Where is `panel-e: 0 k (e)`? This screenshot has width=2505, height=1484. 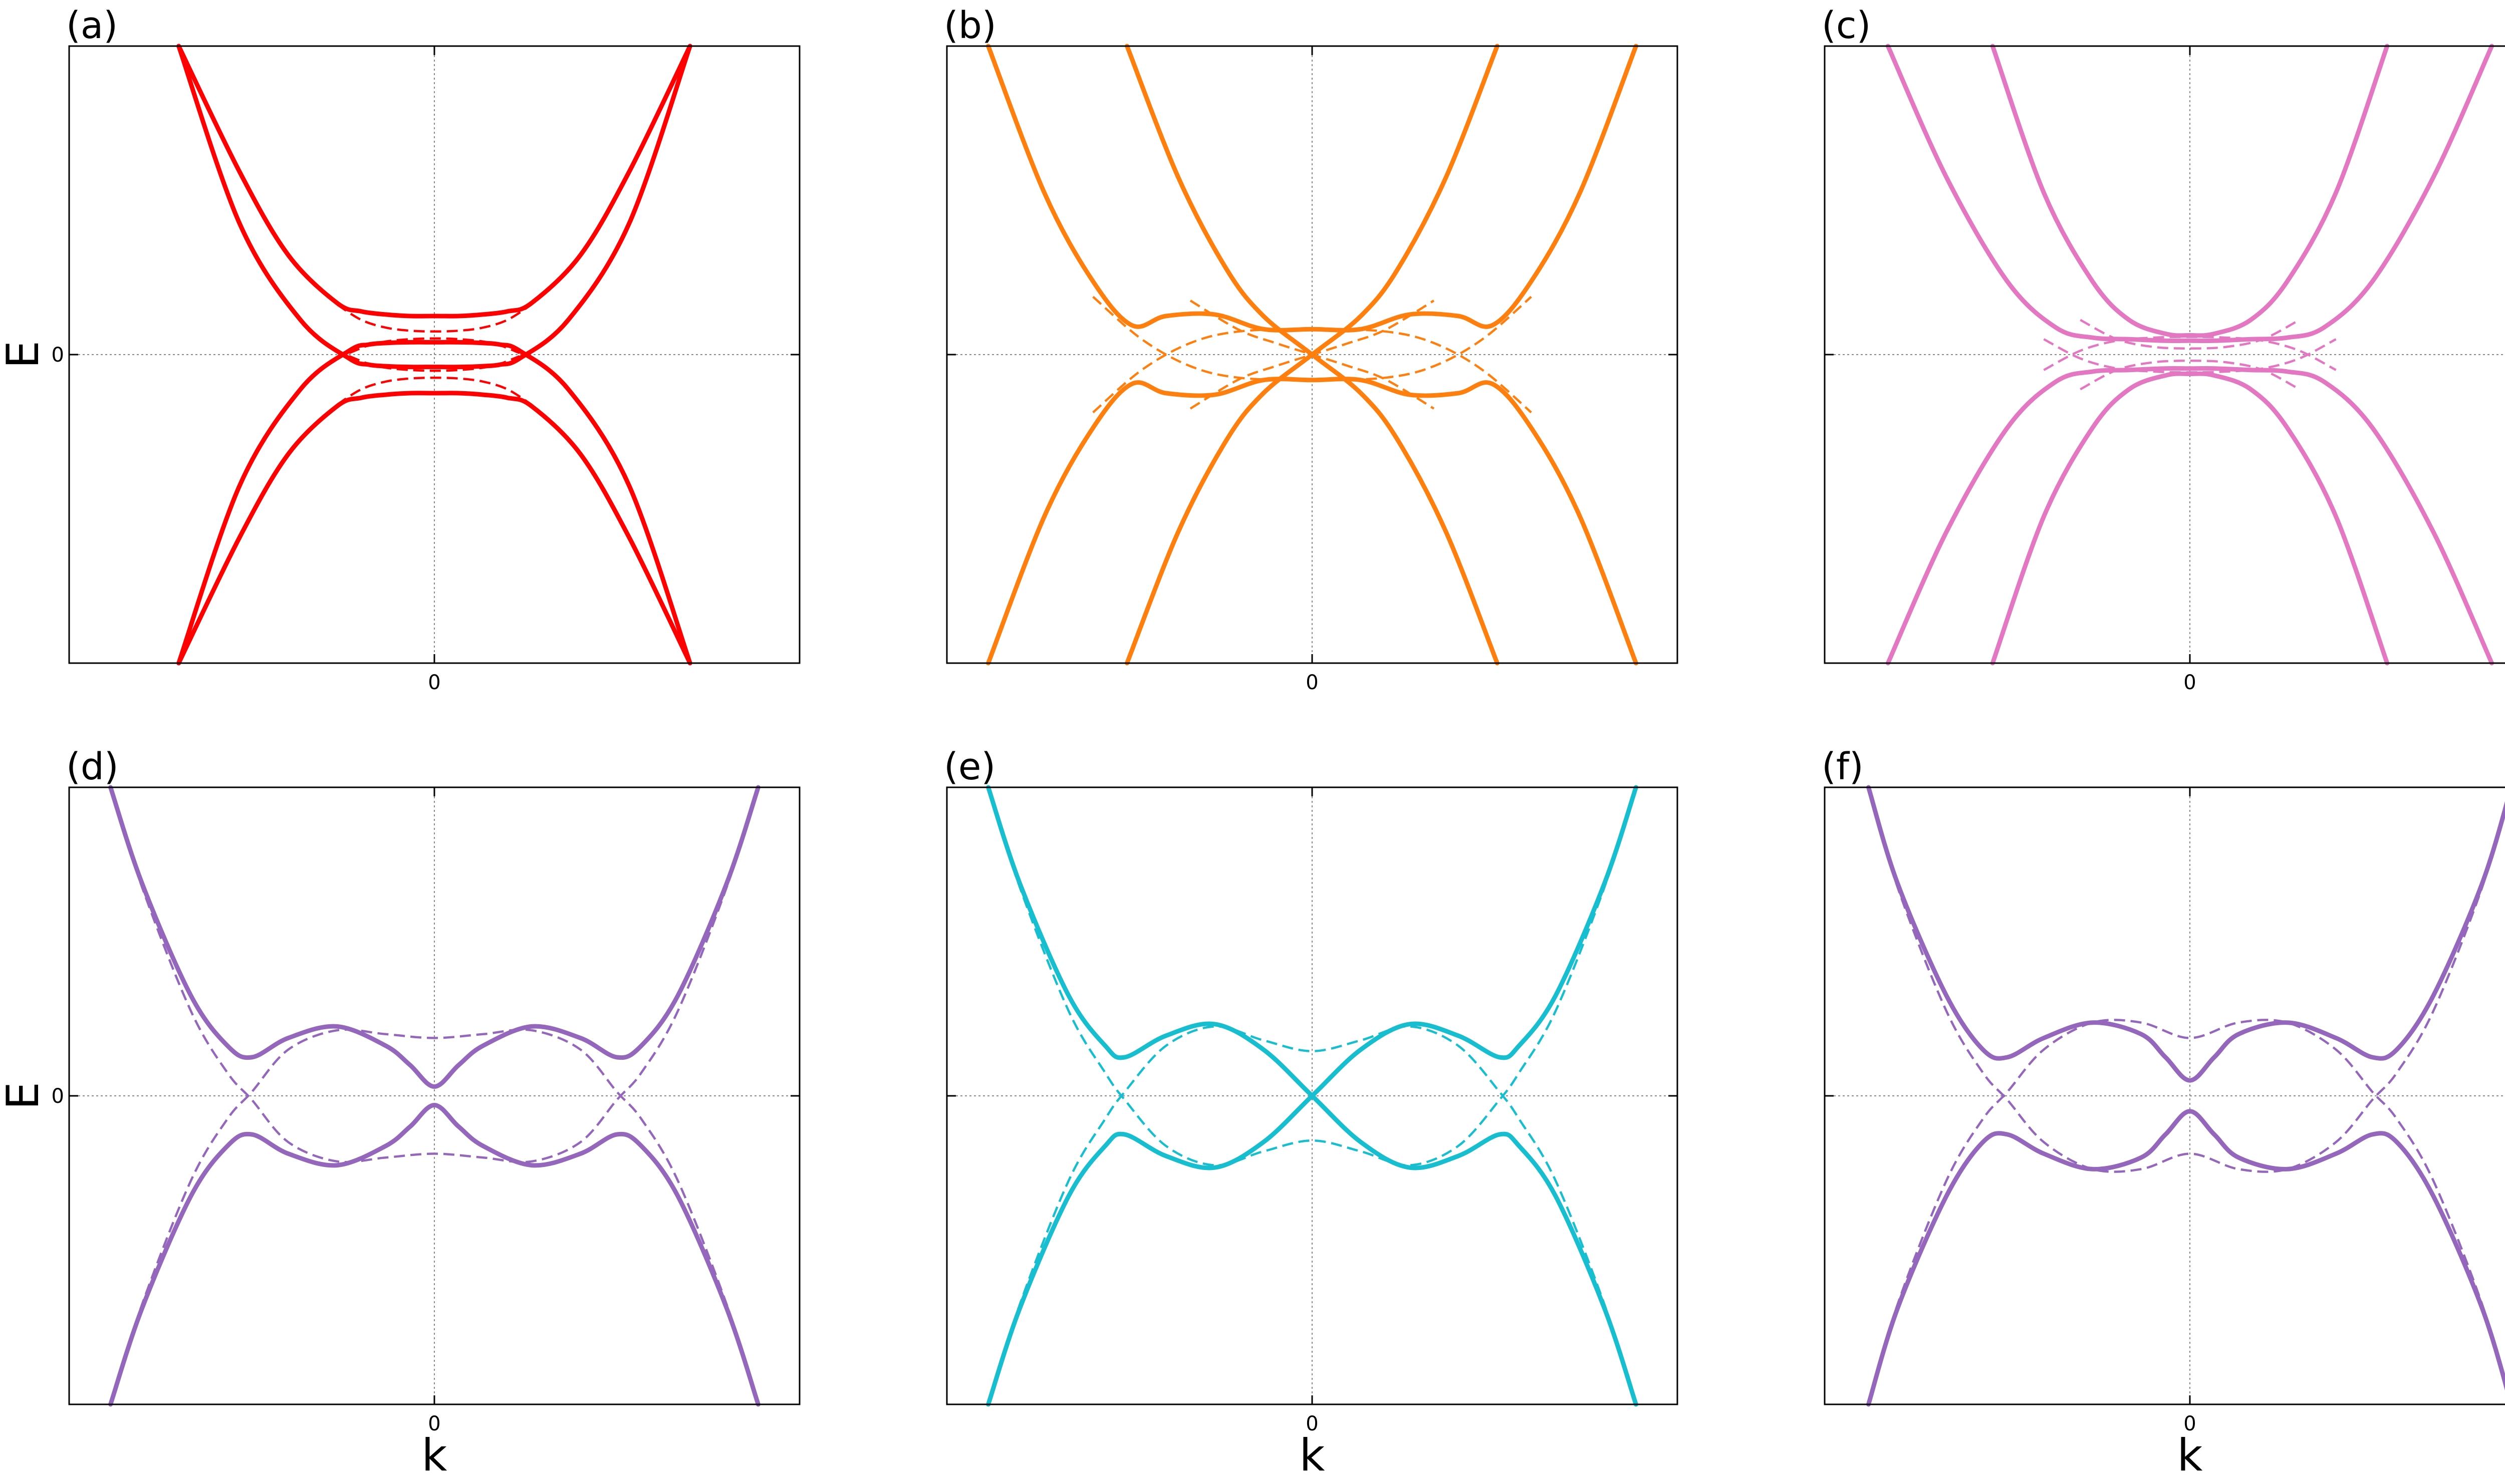
panel-e: 0 k (e) is located at coordinates (1311, 1113).